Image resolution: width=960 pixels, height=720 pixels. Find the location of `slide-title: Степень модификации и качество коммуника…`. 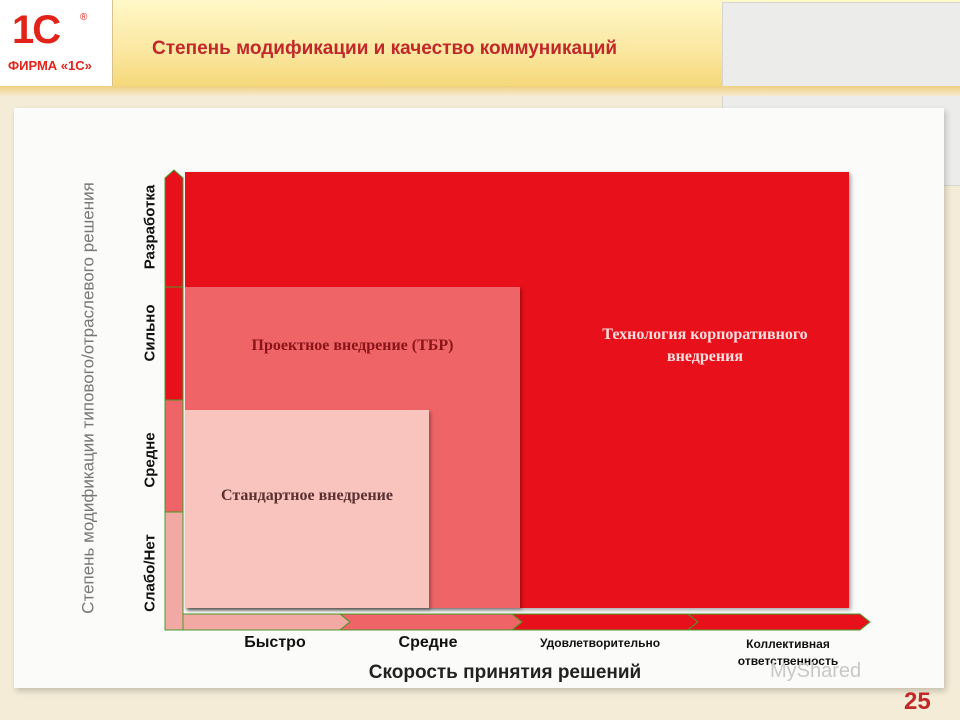

slide-title: Степень модификации и качество коммуника… is located at coordinates (385, 48).